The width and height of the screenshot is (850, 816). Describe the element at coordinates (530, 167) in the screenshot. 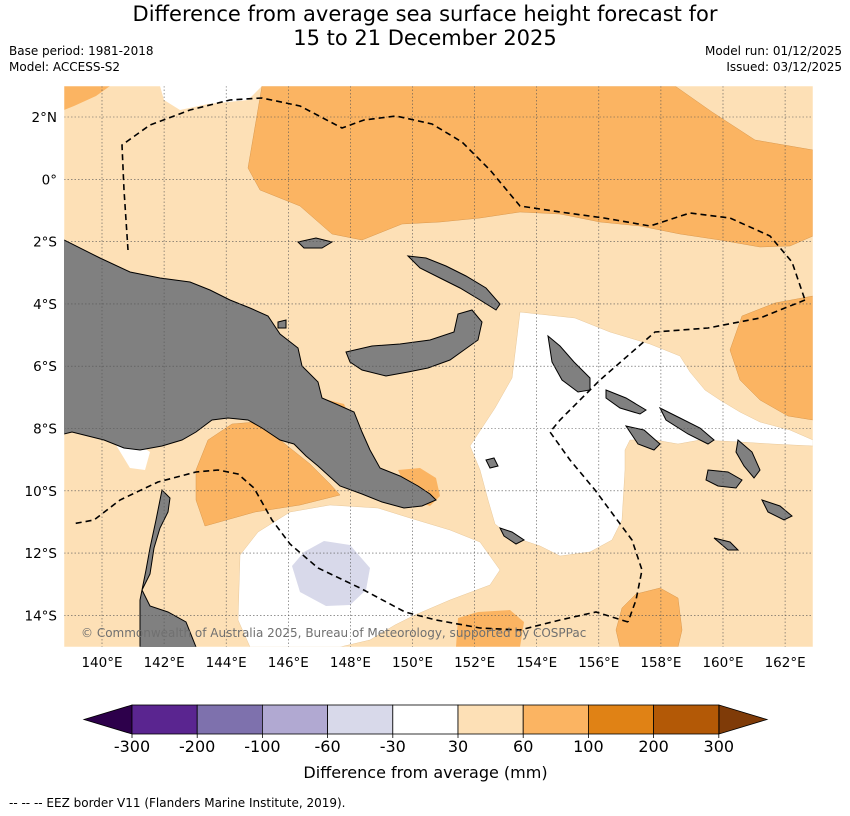

I see `band-60-100-north` at that location.